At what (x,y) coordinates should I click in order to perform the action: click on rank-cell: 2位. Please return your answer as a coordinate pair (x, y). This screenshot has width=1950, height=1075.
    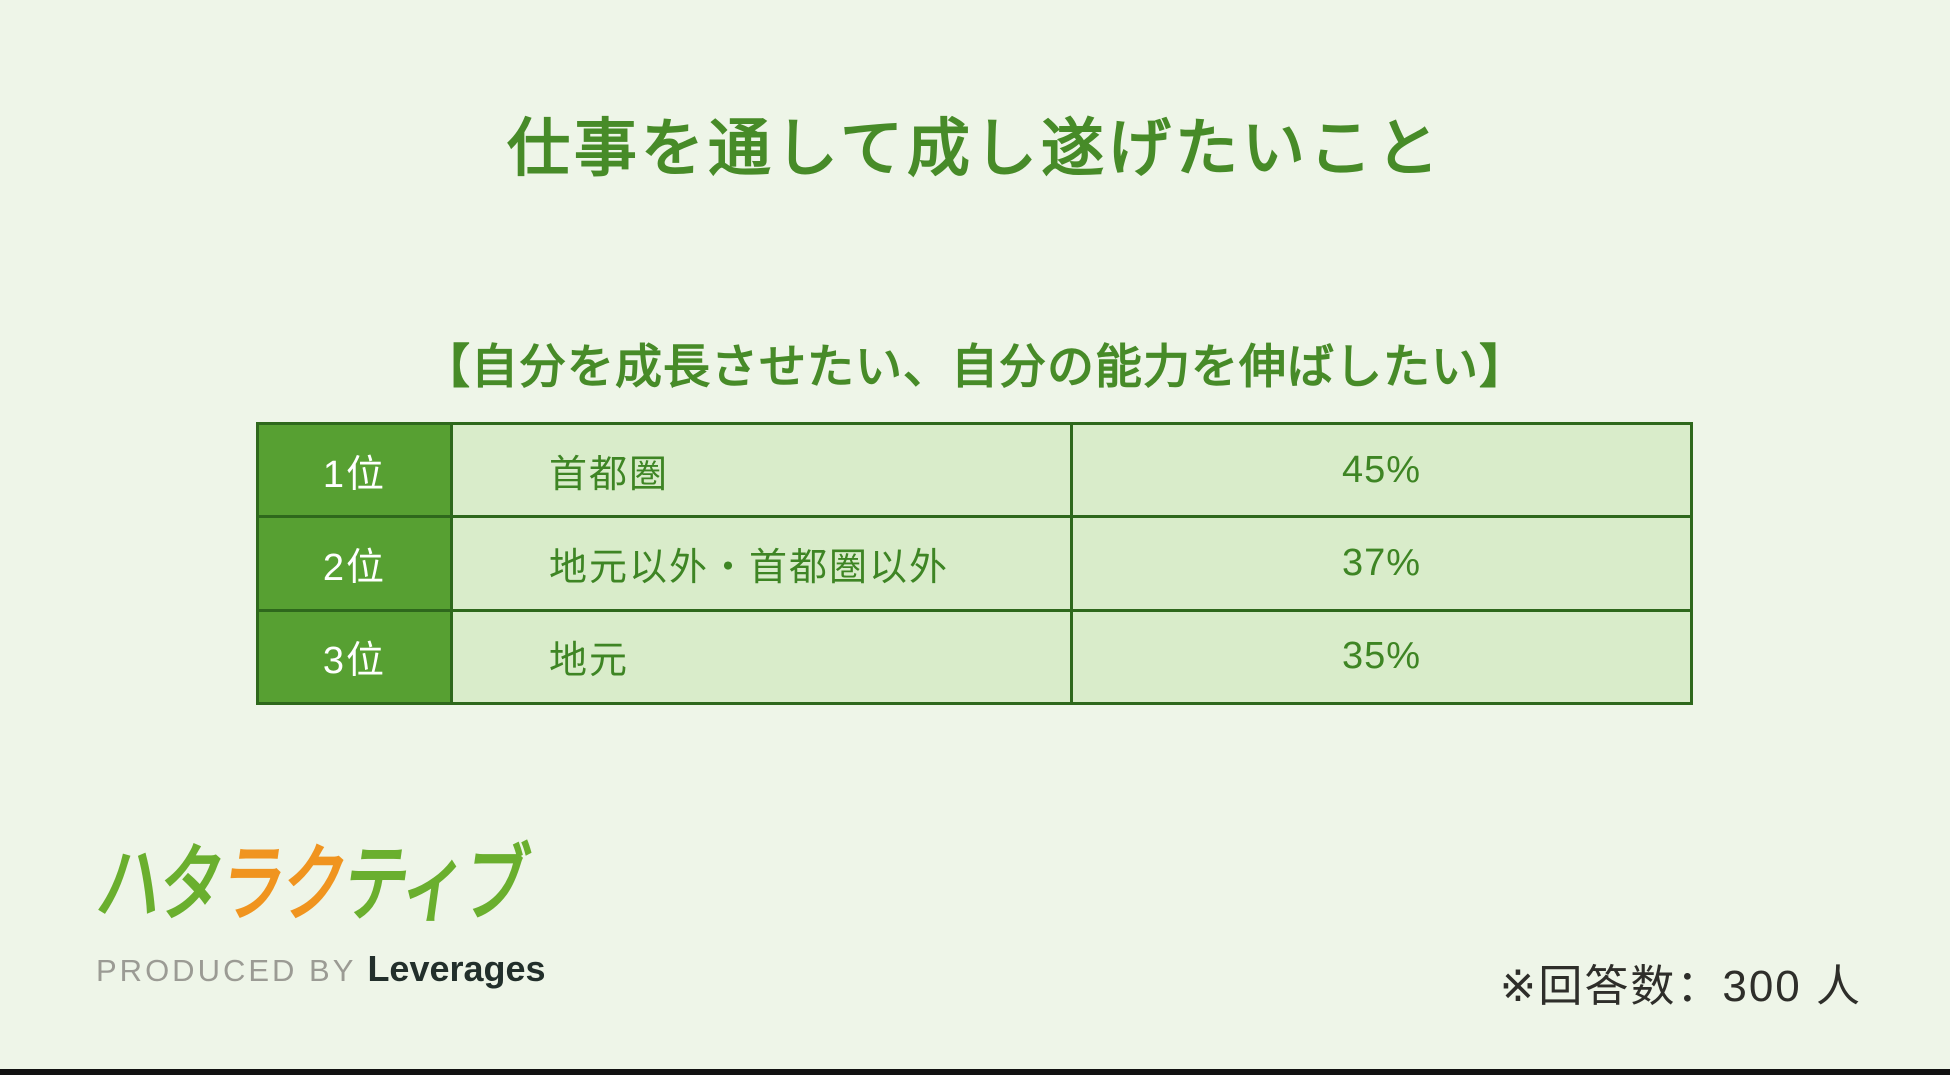
    Looking at the image, I should click on (354, 563).